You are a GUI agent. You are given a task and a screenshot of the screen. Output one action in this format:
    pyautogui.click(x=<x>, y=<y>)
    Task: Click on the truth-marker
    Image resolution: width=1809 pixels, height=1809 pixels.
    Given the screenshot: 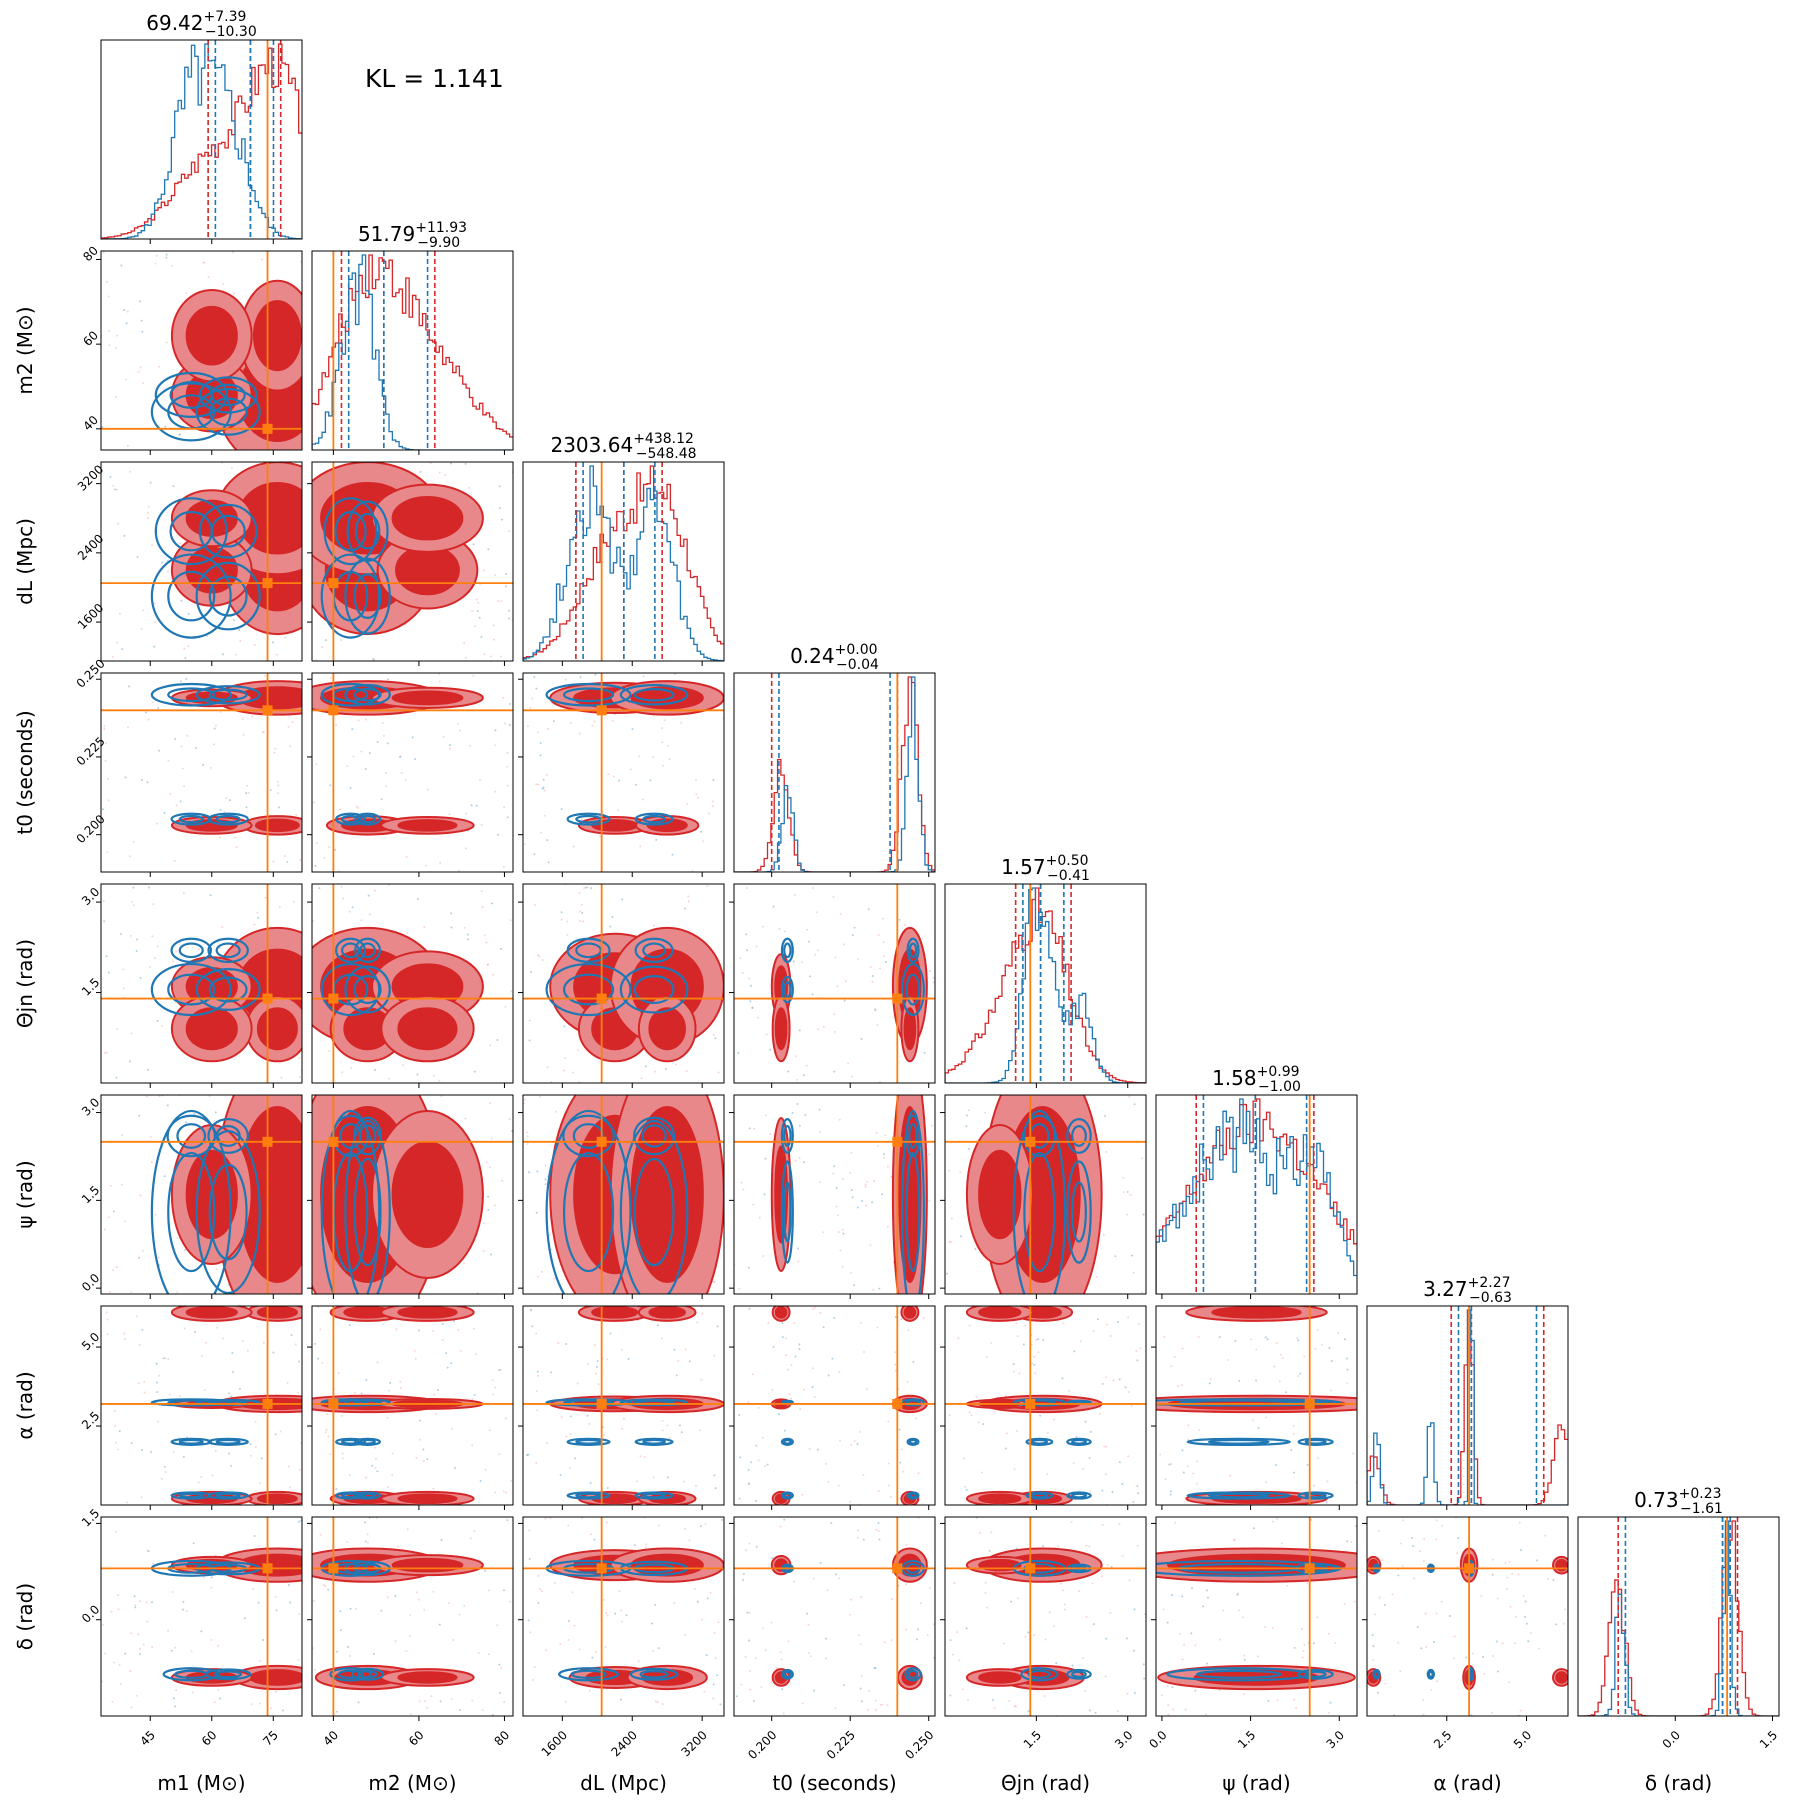 What is the action you would take?
    pyautogui.click(x=333, y=1568)
    